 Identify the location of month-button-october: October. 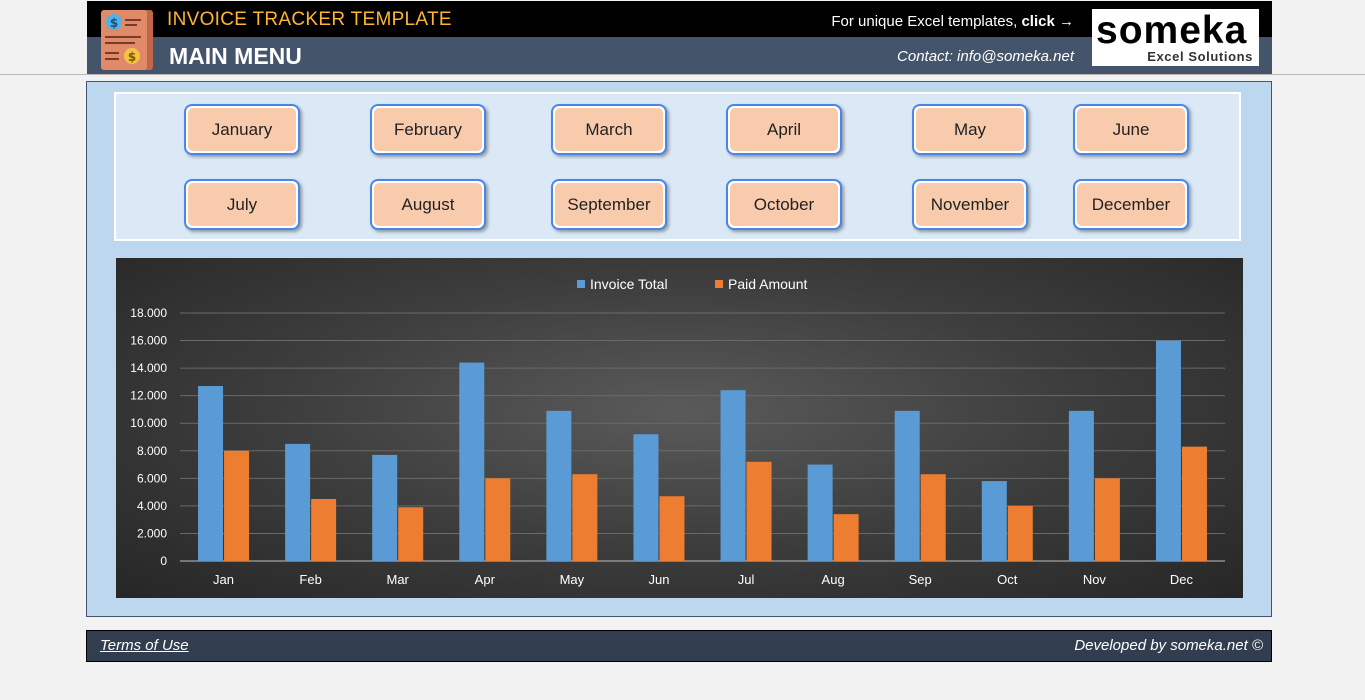
(784, 204).